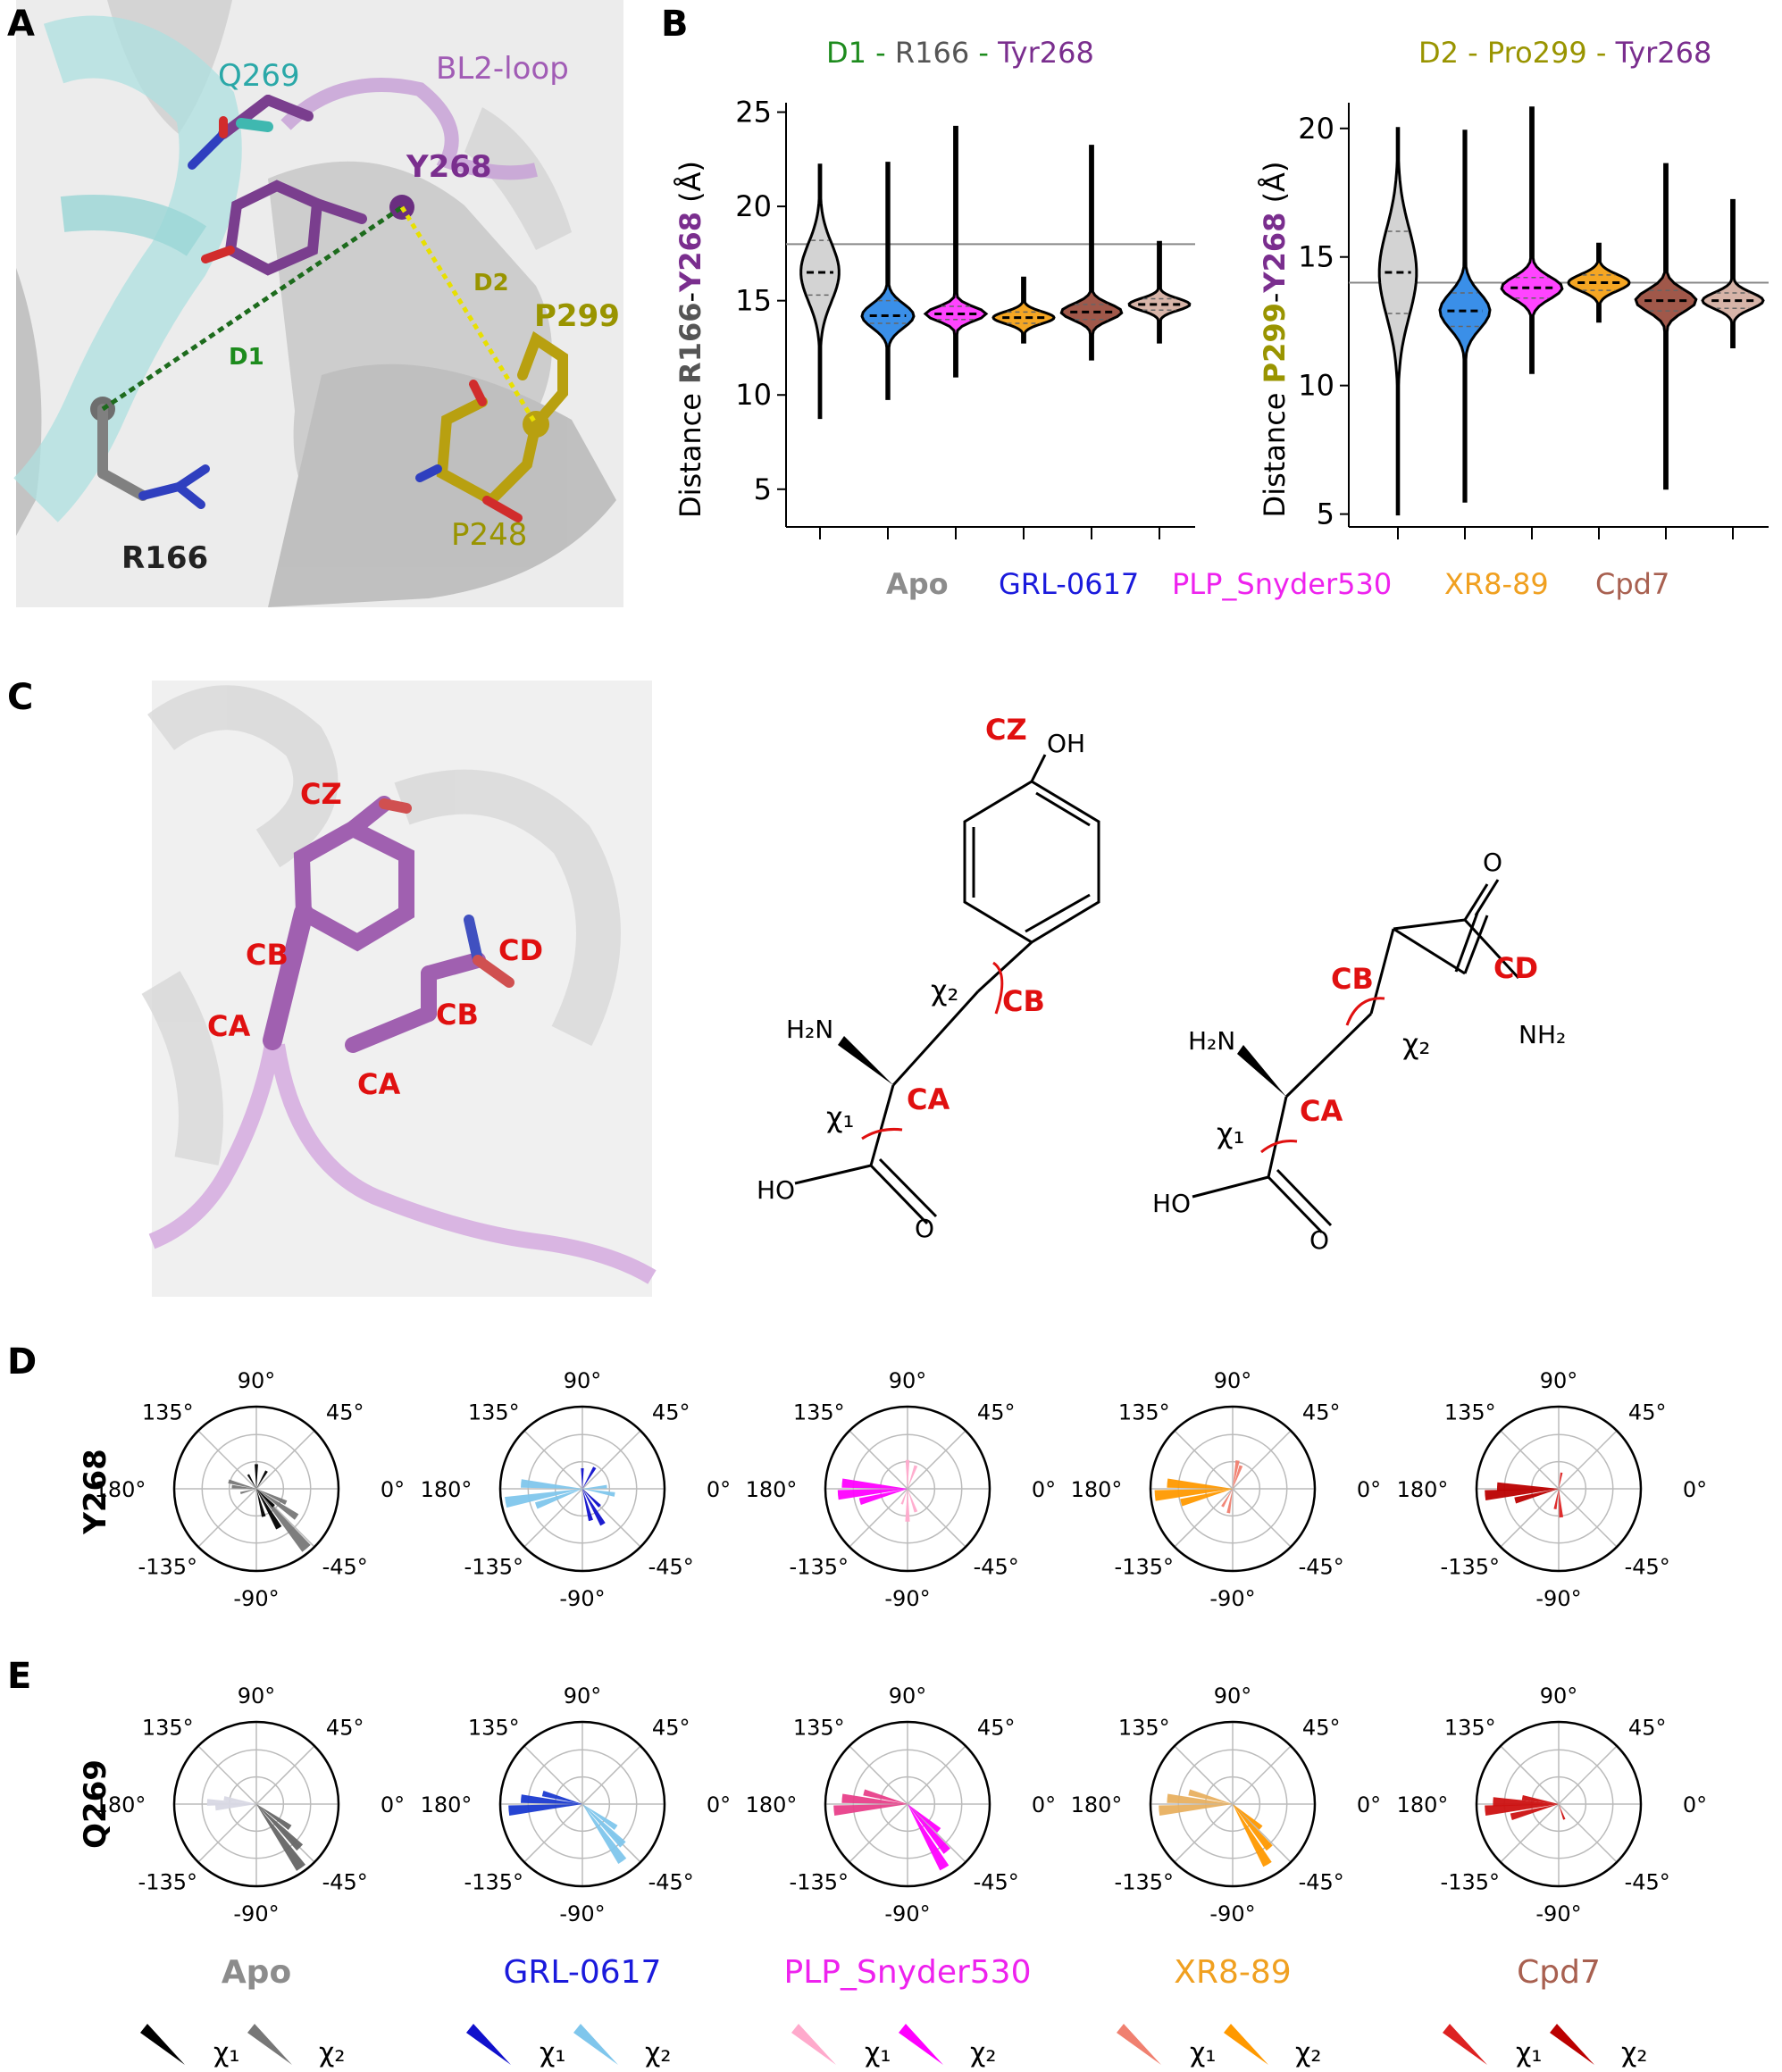 This screenshot has height=2072, width=1782. What do you see at coordinates (908, 1972) in the screenshot?
I see `group-label-plp-snyder530: PLP_Snyder530` at bounding box center [908, 1972].